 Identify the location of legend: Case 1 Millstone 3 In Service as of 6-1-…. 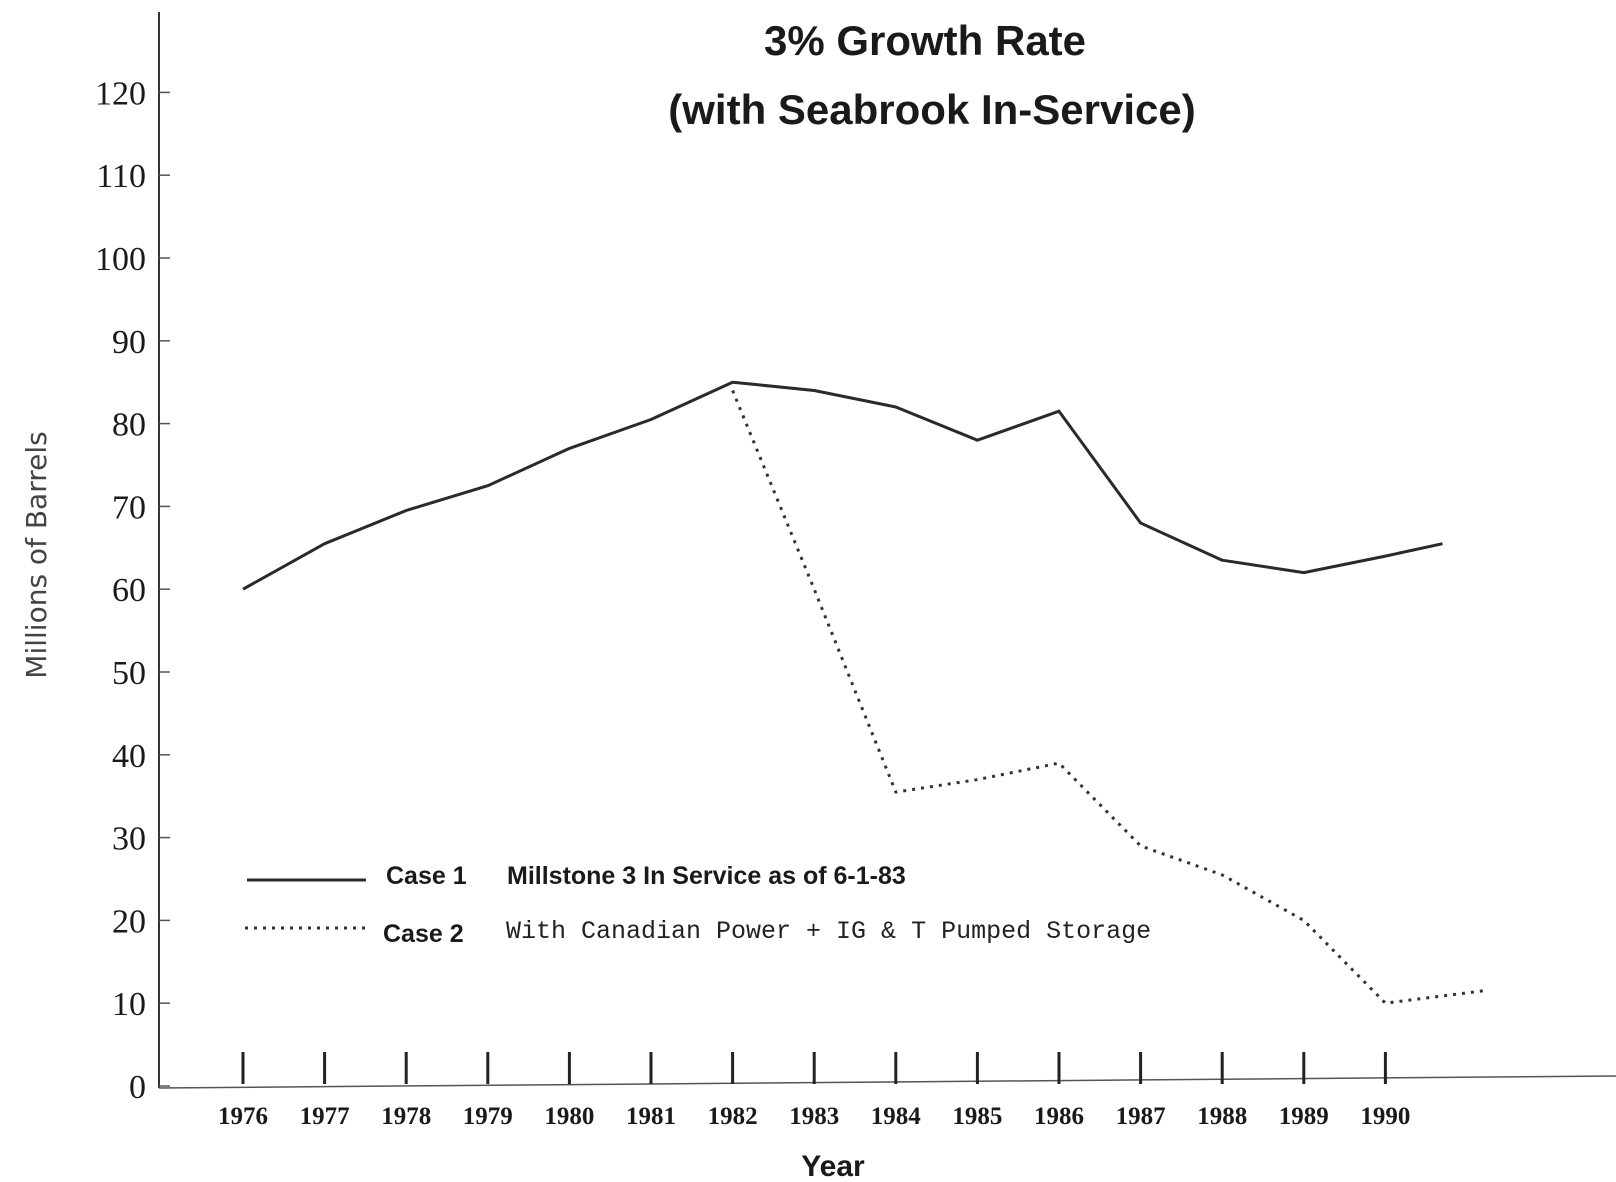
(698, 905).